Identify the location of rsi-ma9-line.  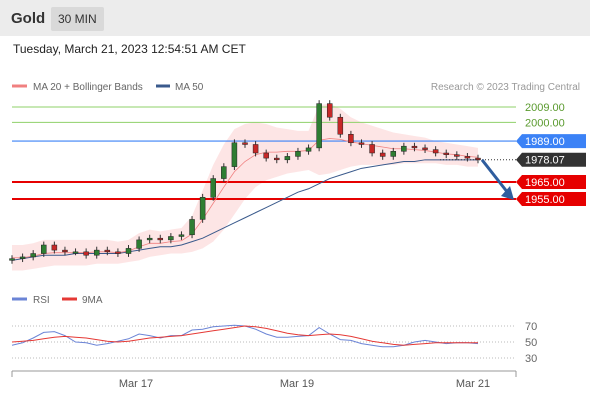
(244, 335).